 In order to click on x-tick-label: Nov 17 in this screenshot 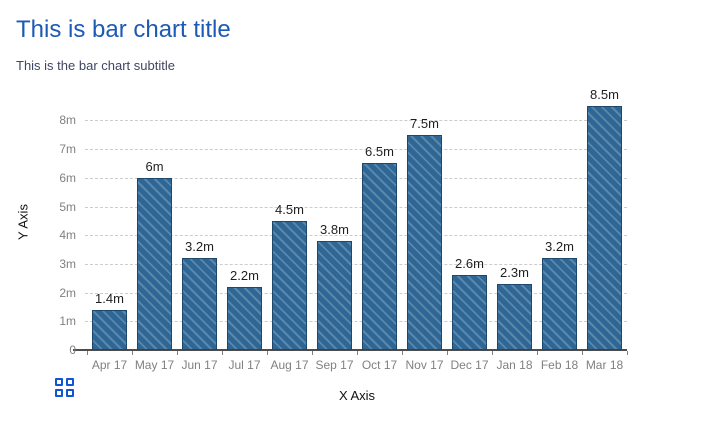, I will do `click(424, 365)`.